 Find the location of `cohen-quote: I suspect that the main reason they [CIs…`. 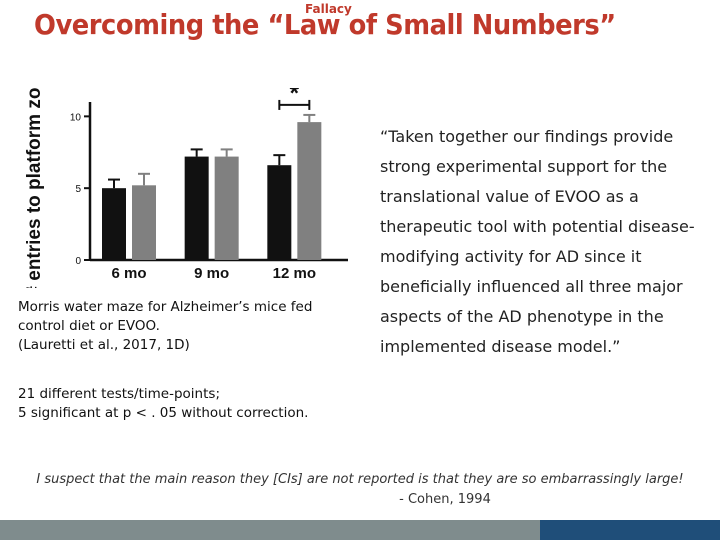

cohen-quote: I suspect that the main reason they [CIs… is located at coordinates (360, 479).